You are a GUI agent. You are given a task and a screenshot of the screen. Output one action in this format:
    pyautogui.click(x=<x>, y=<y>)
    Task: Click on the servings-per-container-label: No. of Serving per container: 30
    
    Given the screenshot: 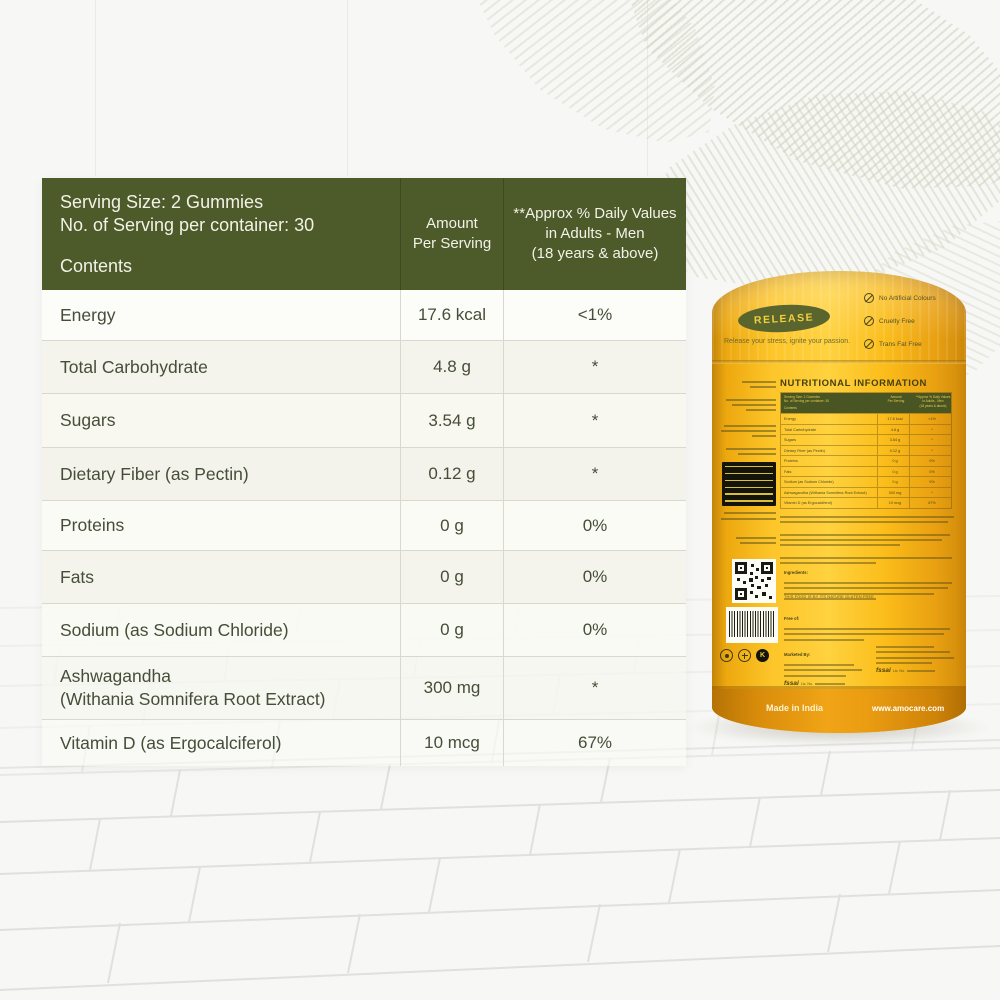 What is the action you would take?
    pyautogui.click(x=187, y=225)
    